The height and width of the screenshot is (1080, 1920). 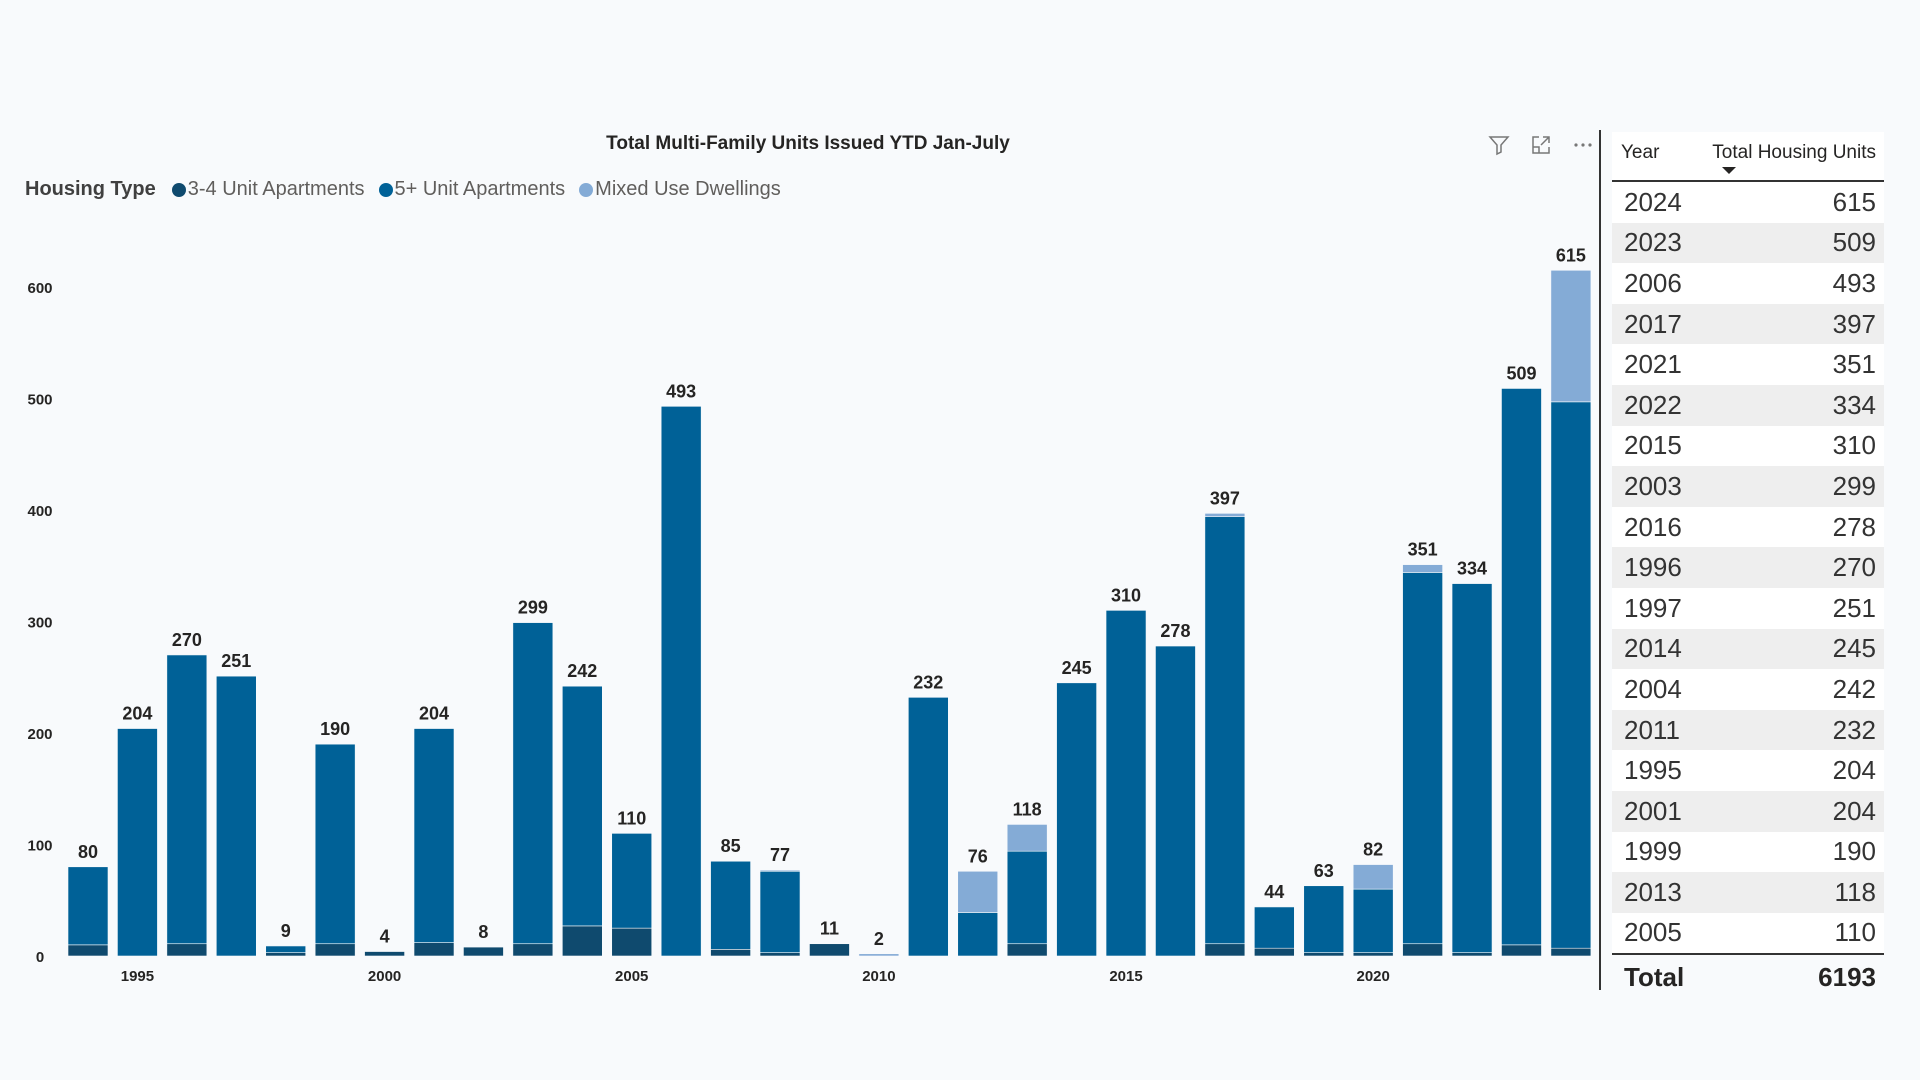 What do you see at coordinates (1748, 527) in the screenshot?
I see `table-row: 2016 278` at bounding box center [1748, 527].